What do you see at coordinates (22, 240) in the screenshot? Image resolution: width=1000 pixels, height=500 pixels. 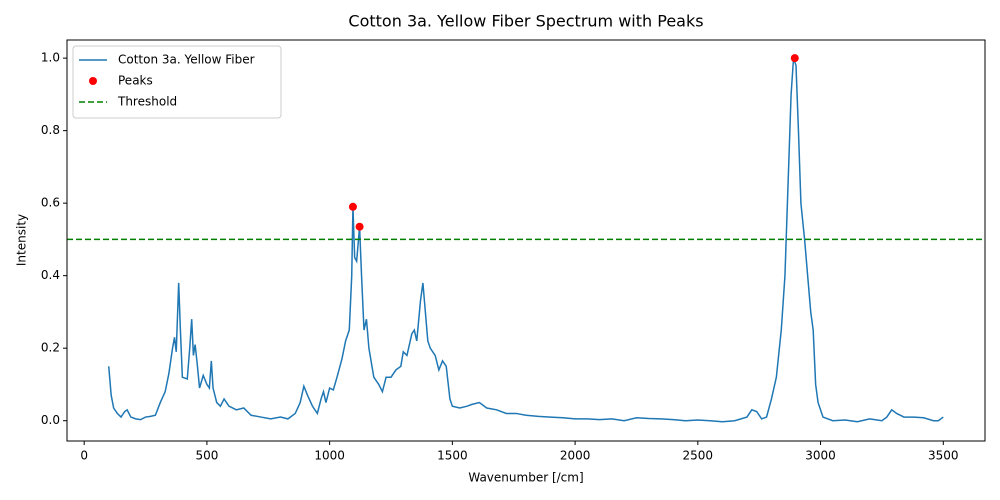 I see `y-axis-label: Intensity` at bounding box center [22, 240].